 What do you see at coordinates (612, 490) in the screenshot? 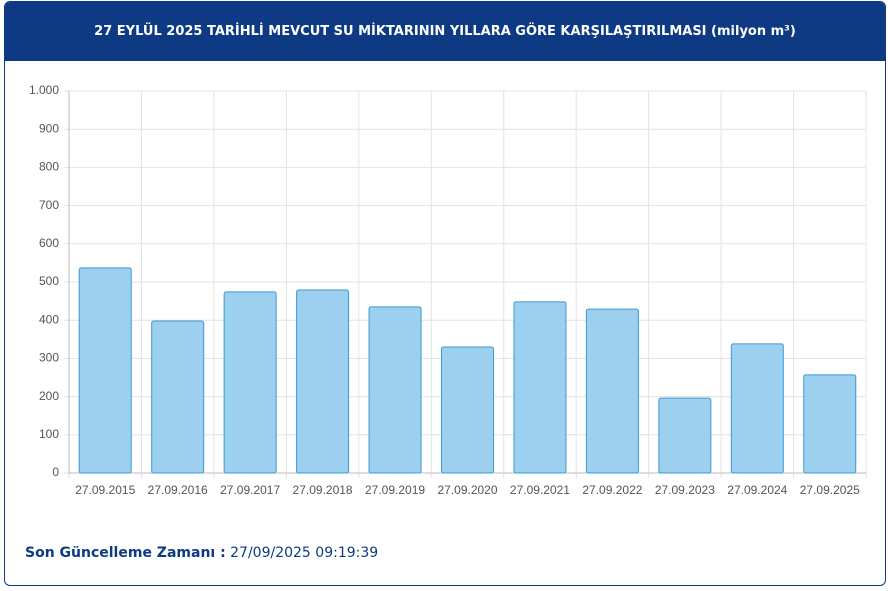
I see `x-tick-label: 27.09.2022` at bounding box center [612, 490].